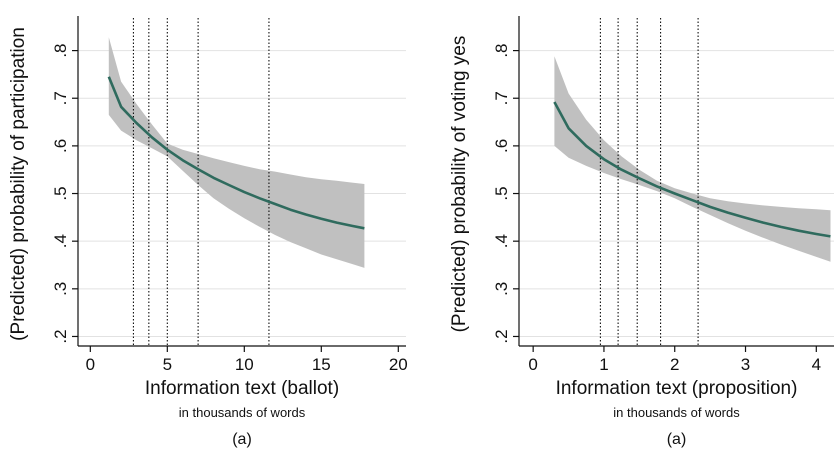  What do you see at coordinates (242, 388) in the screenshot?
I see `x-axis-label: Information text (ballot)` at bounding box center [242, 388].